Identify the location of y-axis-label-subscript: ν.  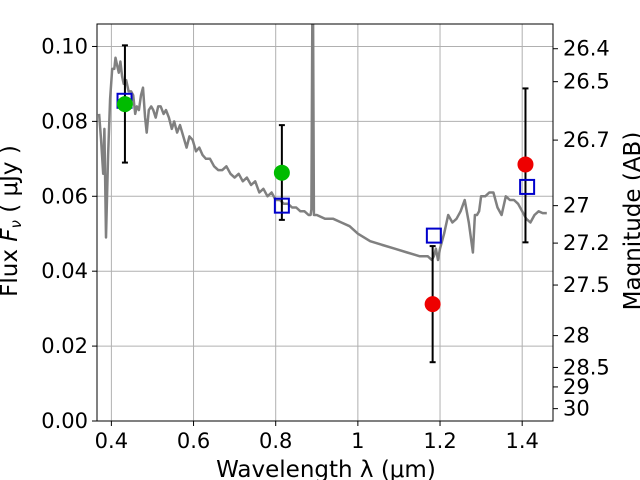
(16, 224).